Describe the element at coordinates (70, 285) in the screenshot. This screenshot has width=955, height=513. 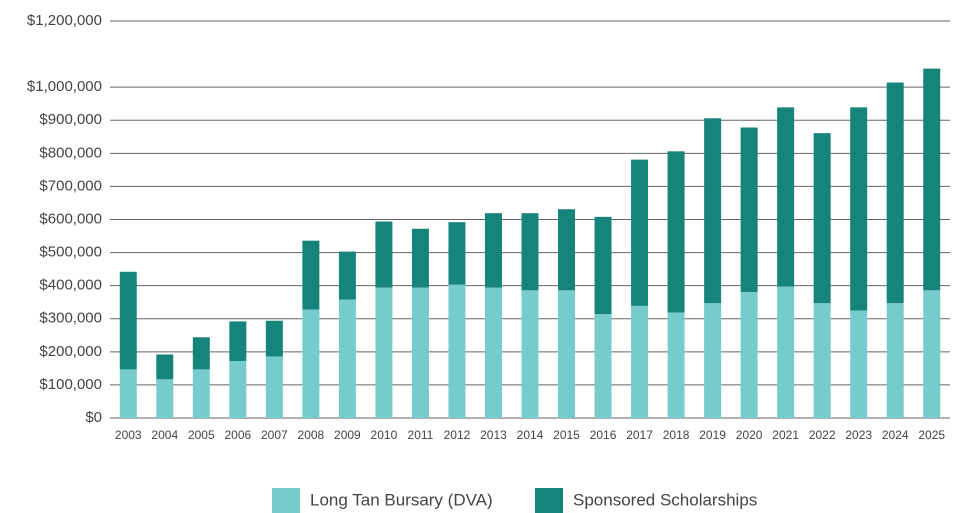
I see `y-tick-label: $400,000` at that location.